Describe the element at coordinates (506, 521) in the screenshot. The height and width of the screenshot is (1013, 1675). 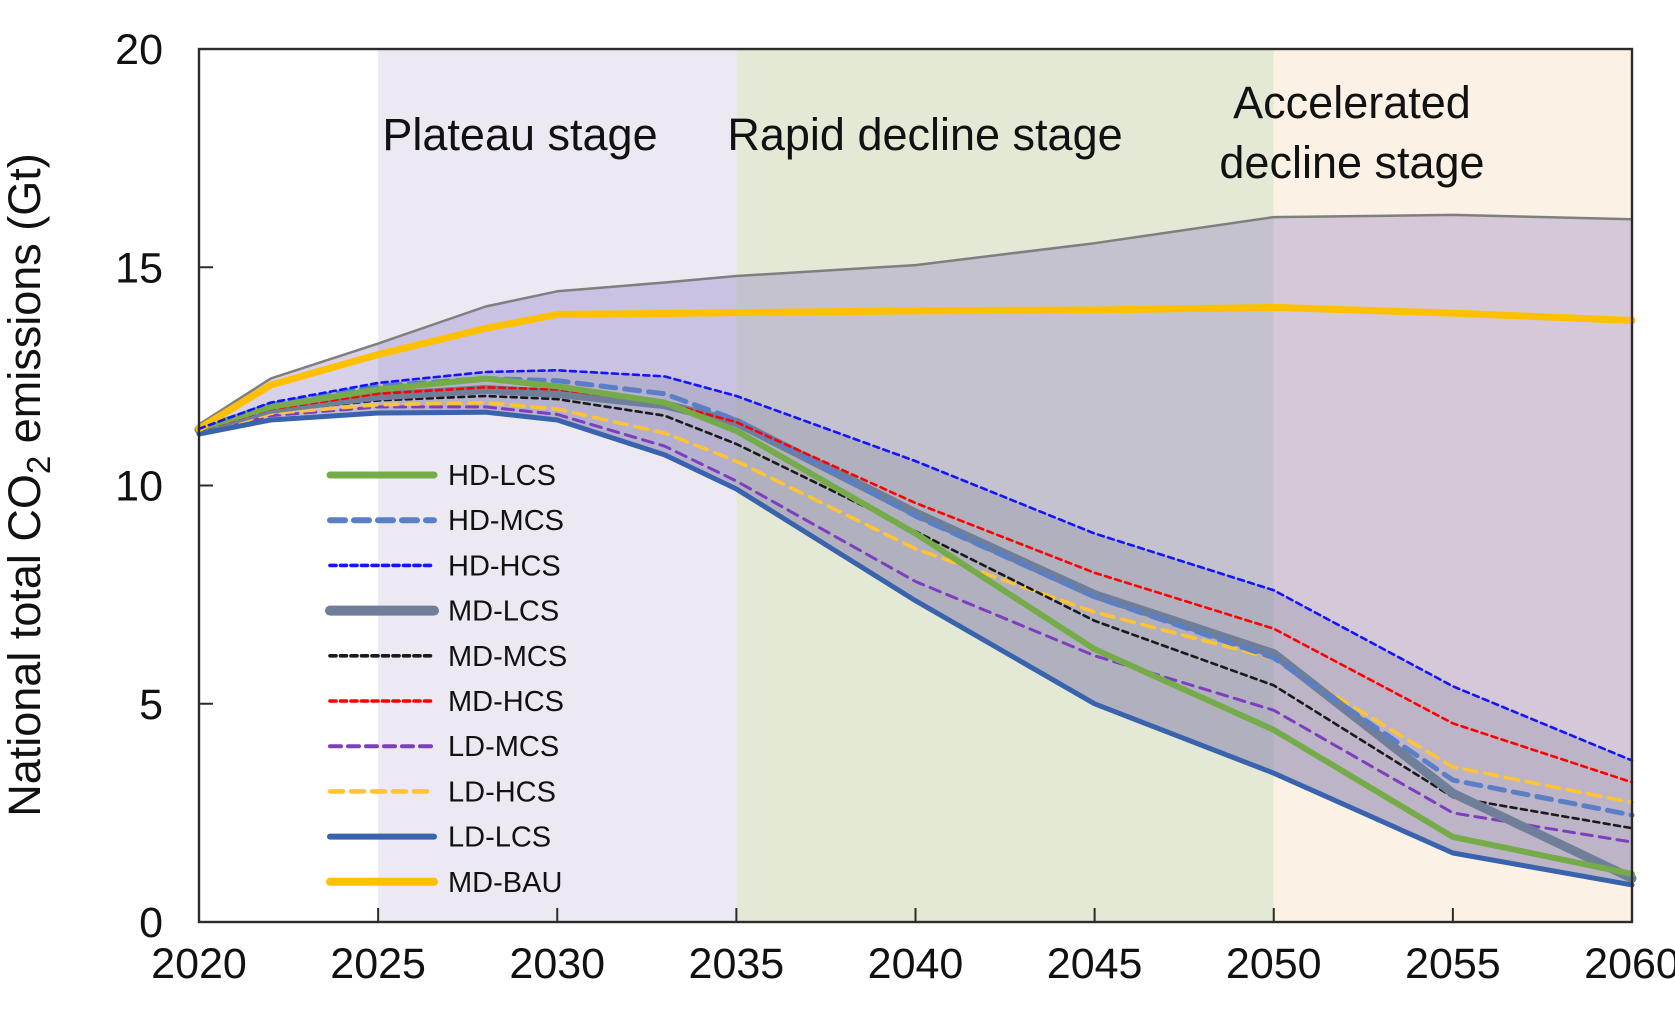
I see `legend-label-hd-mcs: HD-MCS` at that location.